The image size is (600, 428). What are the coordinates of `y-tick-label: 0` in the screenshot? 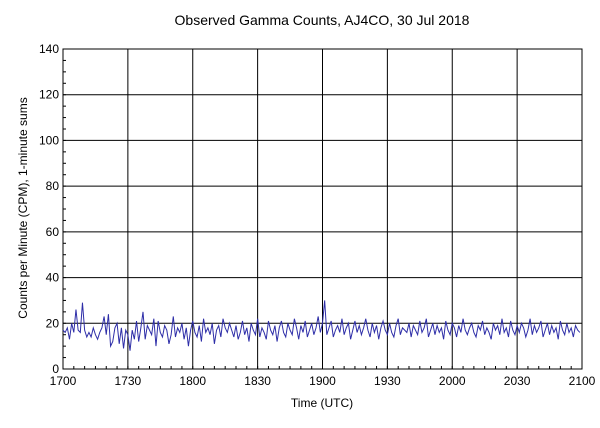 It's located at (55, 369).